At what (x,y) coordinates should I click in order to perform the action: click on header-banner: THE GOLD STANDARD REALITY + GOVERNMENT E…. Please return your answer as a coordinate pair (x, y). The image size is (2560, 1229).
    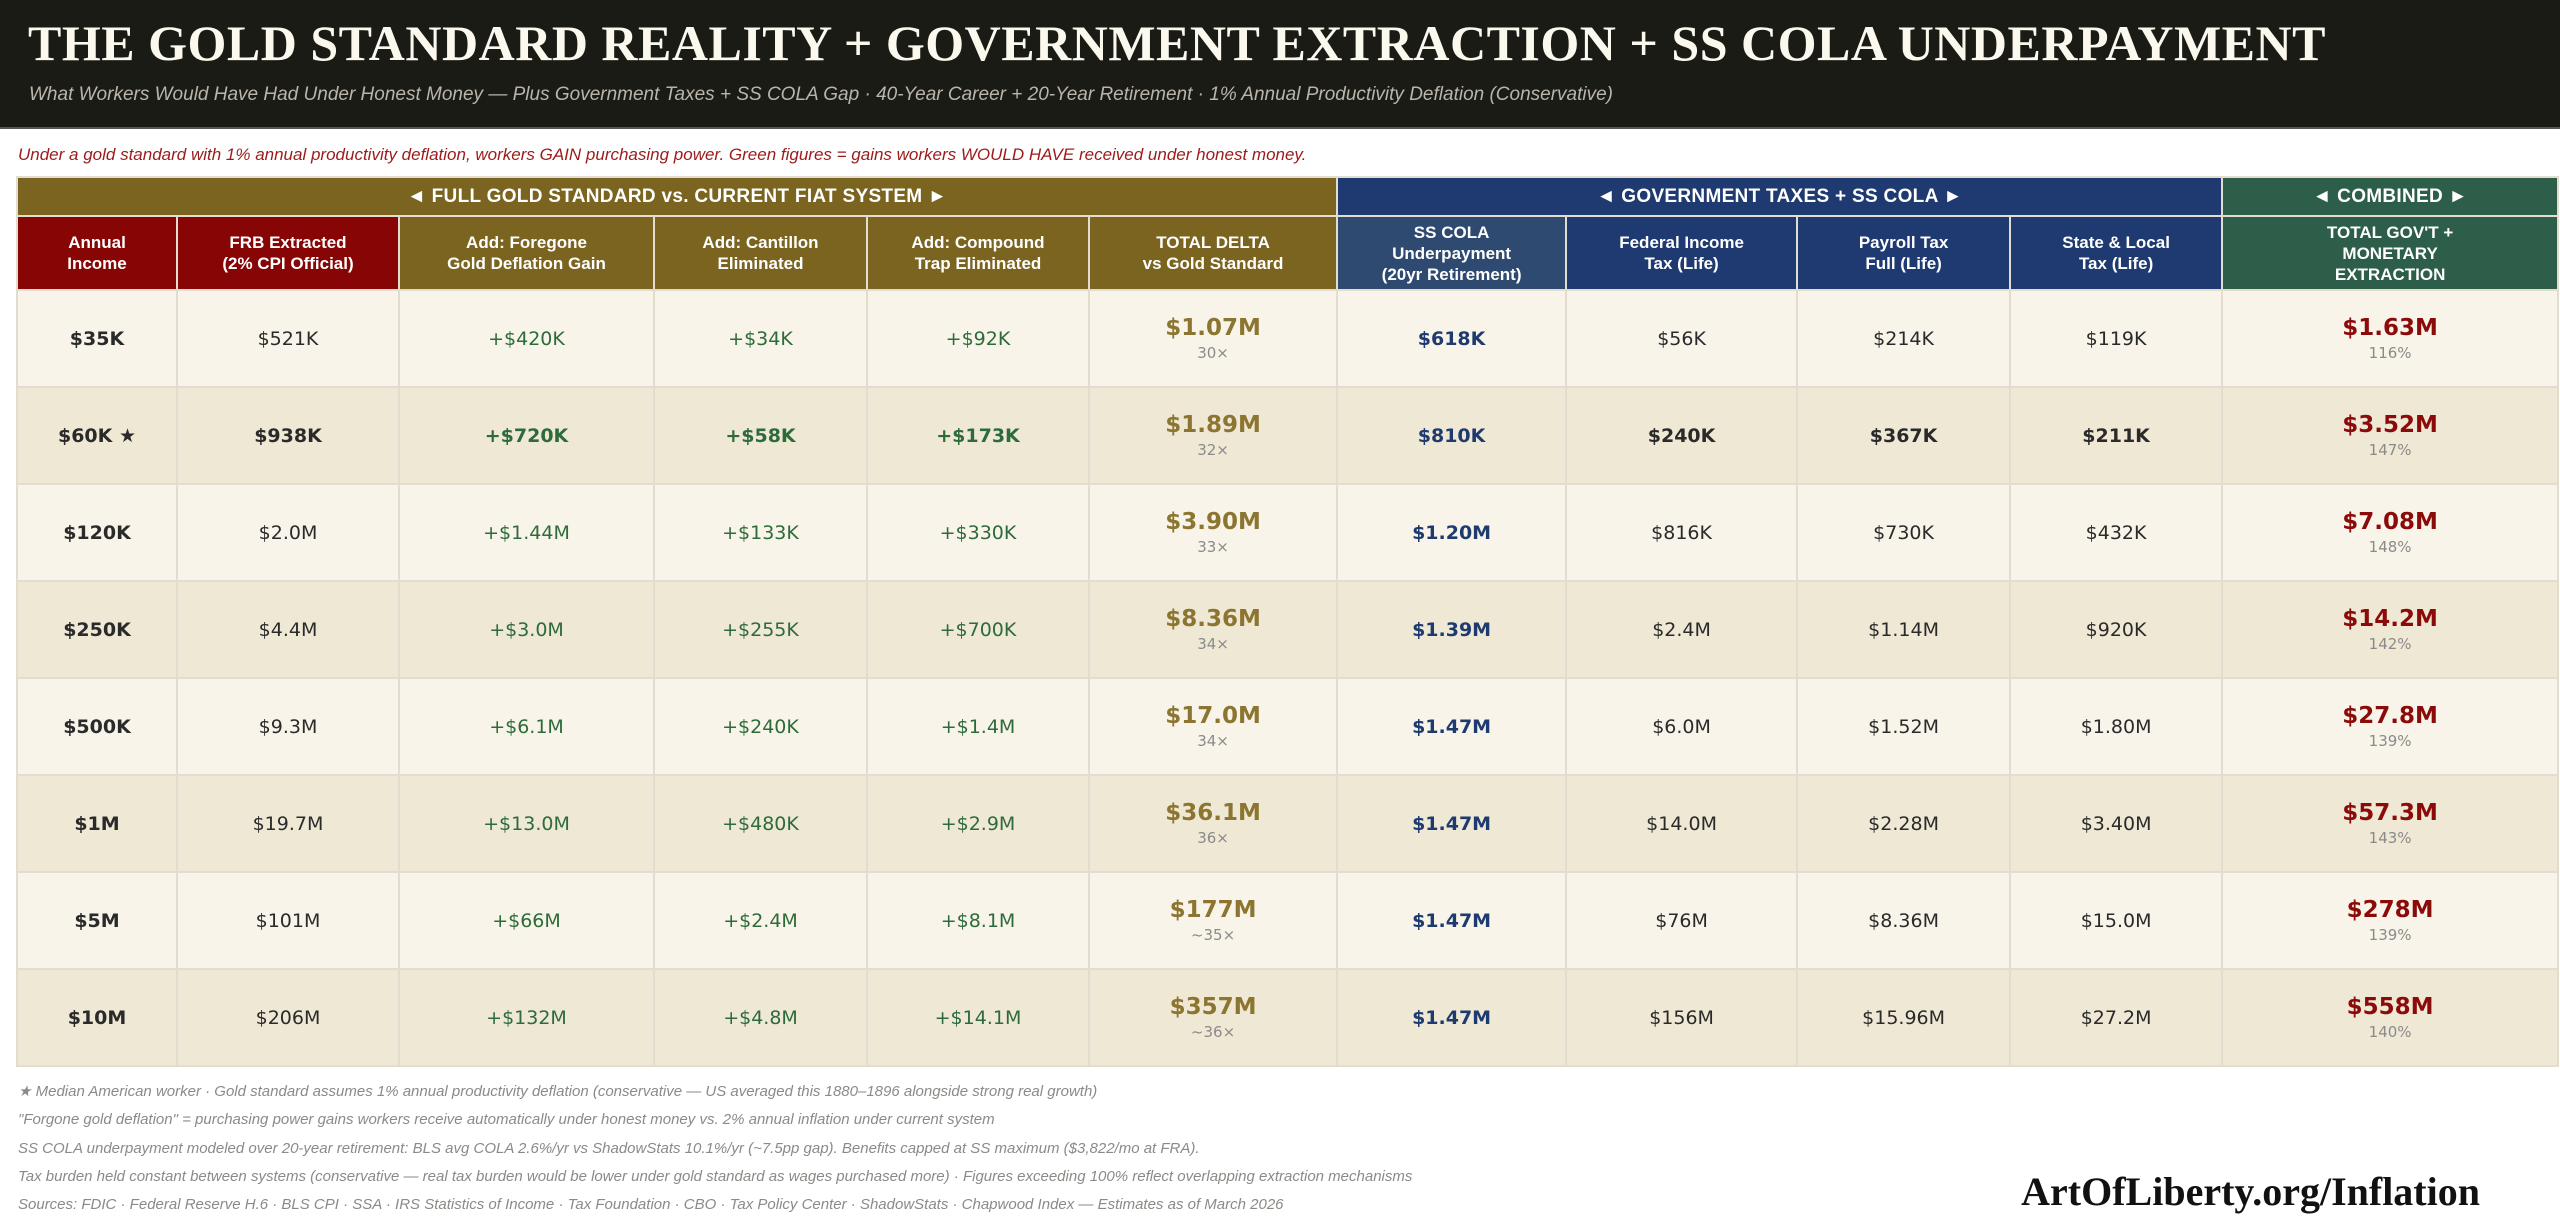
    Looking at the image, I should click on (1280, 64).